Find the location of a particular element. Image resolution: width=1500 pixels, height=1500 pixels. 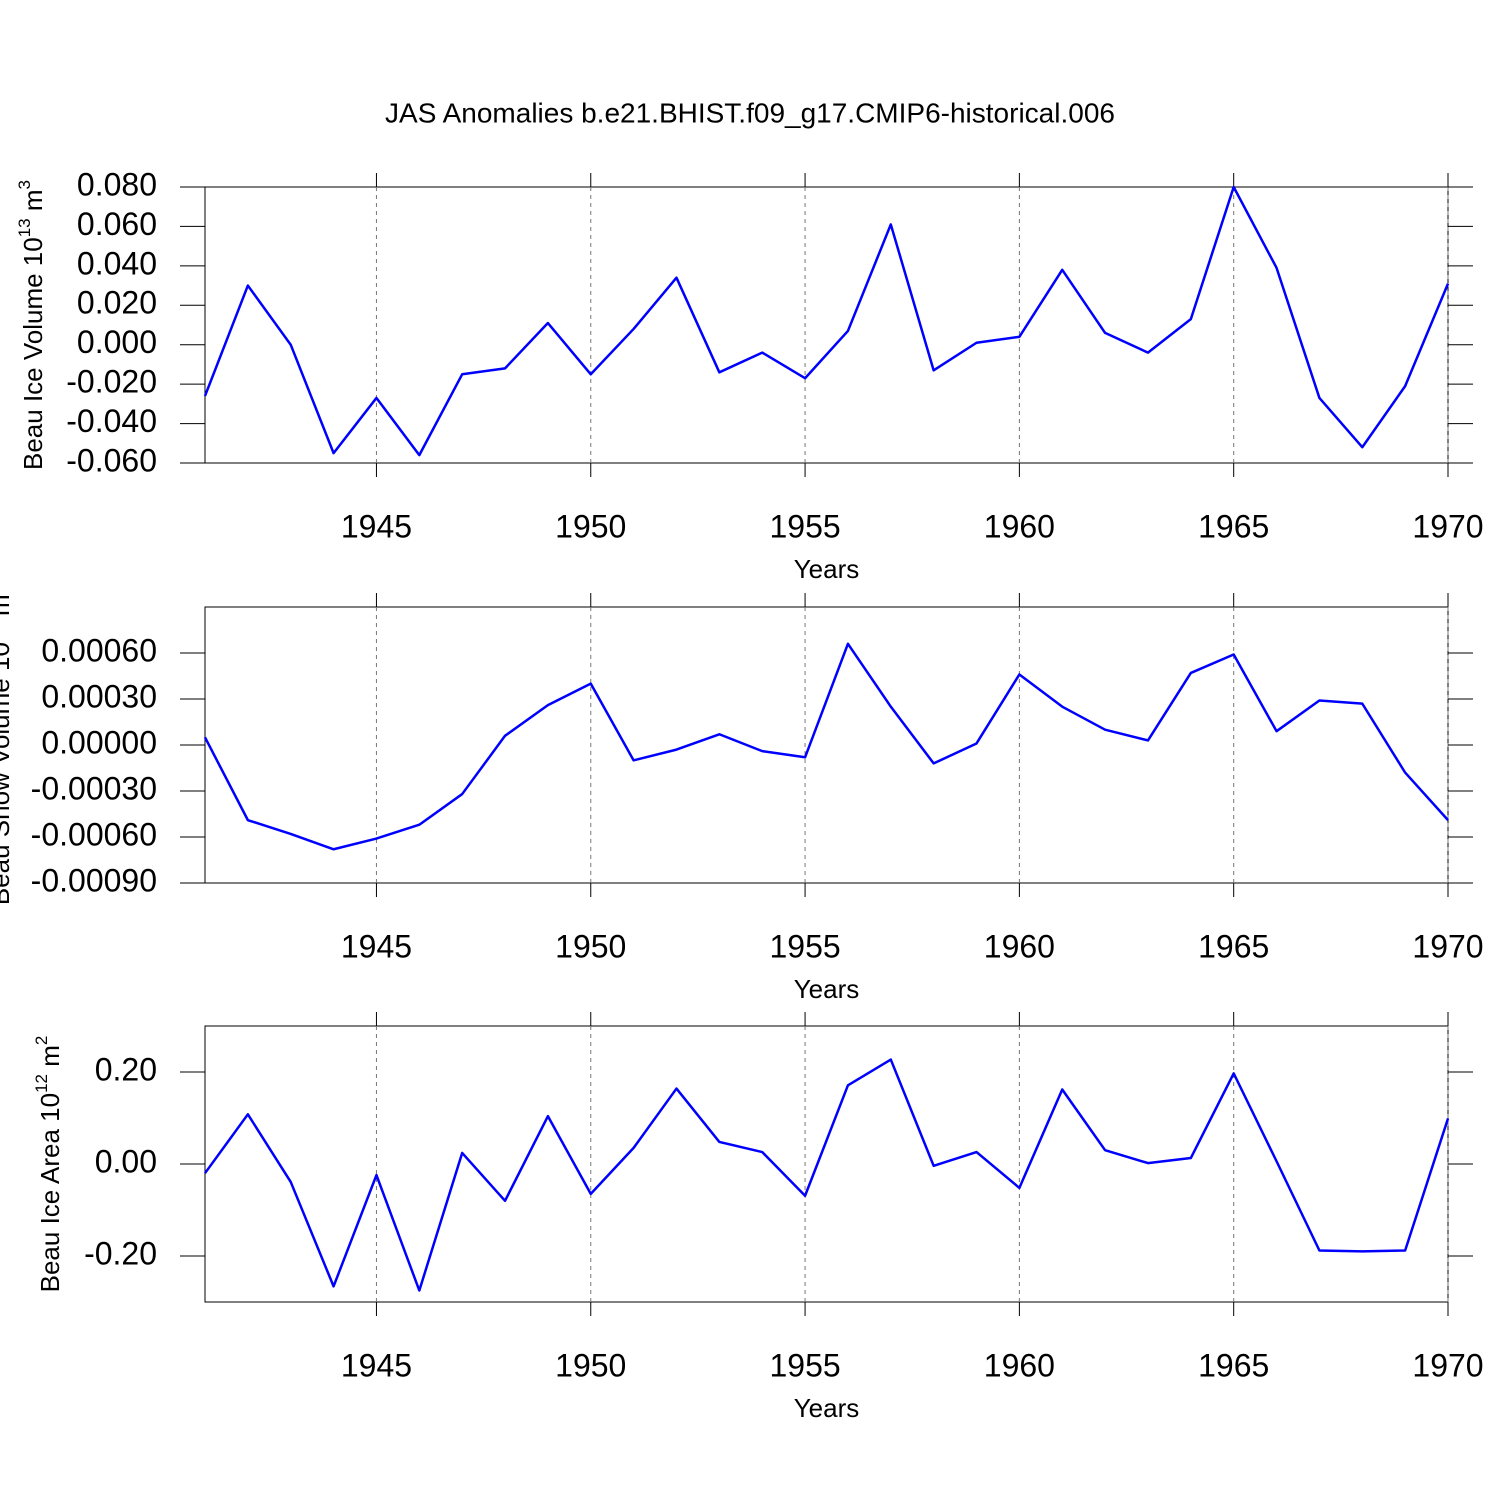

y-axis-label: Beau Ice Area 1012 m2 is located at coordinates (48, 1164).